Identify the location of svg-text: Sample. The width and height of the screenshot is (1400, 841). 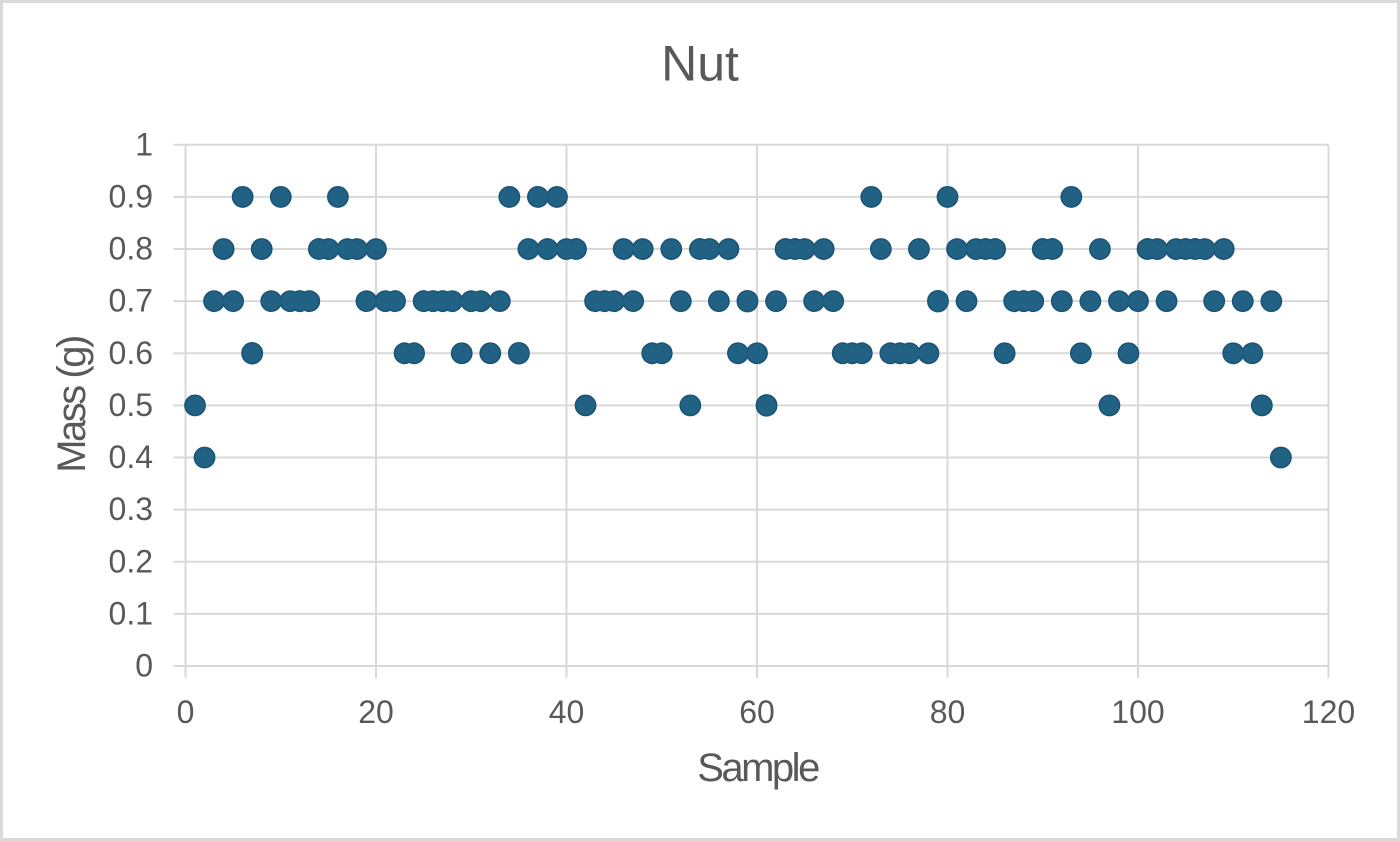
(758, 768).